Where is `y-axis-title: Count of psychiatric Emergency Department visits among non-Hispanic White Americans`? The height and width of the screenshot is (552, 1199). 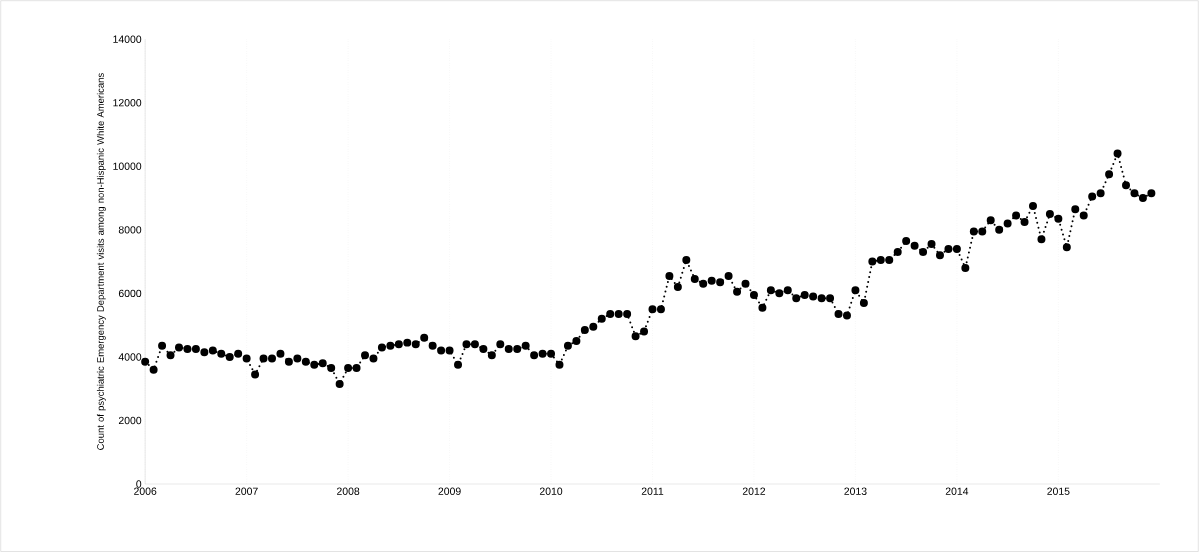
y-axis-title: Count of psychiatric Emergency Department visits among non-Hispanic White Americans is located at coordinates (101, 261).